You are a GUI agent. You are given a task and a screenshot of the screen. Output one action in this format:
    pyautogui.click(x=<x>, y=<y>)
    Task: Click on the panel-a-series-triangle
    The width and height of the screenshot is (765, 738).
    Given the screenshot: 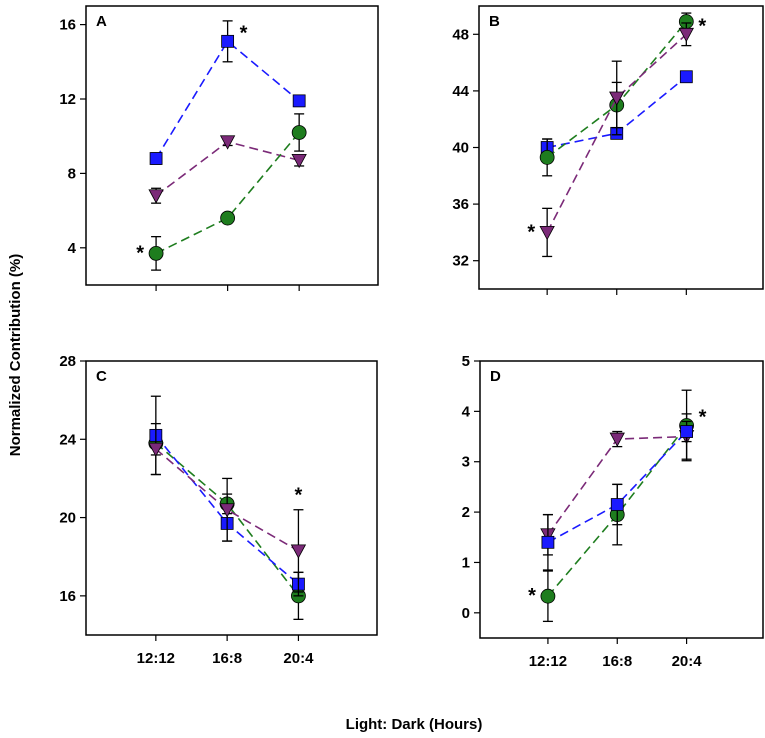 What is the action you would take?
    pyautogui.click(x=227, y=169)
    